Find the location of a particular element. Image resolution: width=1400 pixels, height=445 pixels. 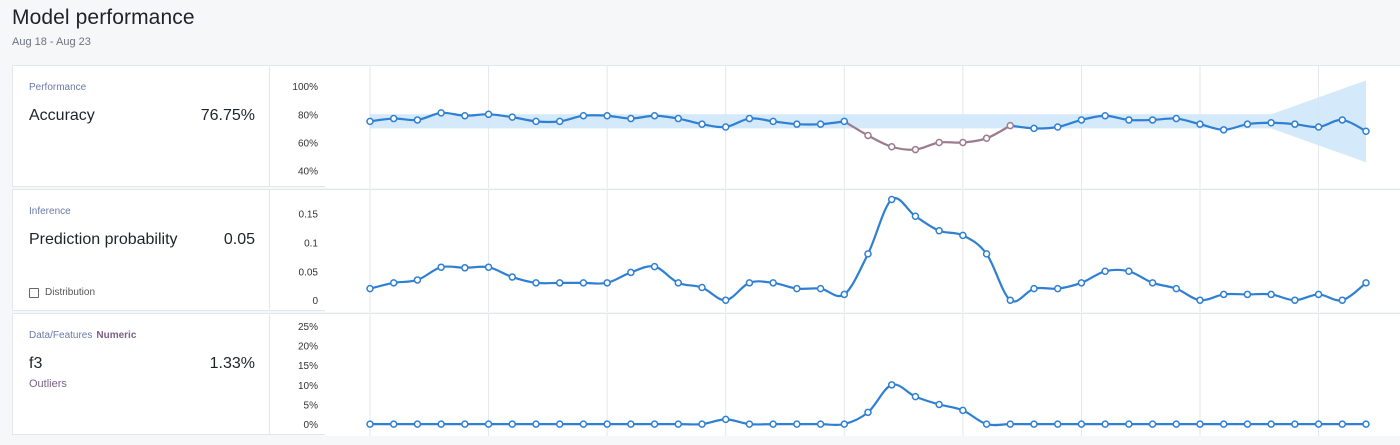

y-tick-label: 60% is located at coordinates (308, 144).